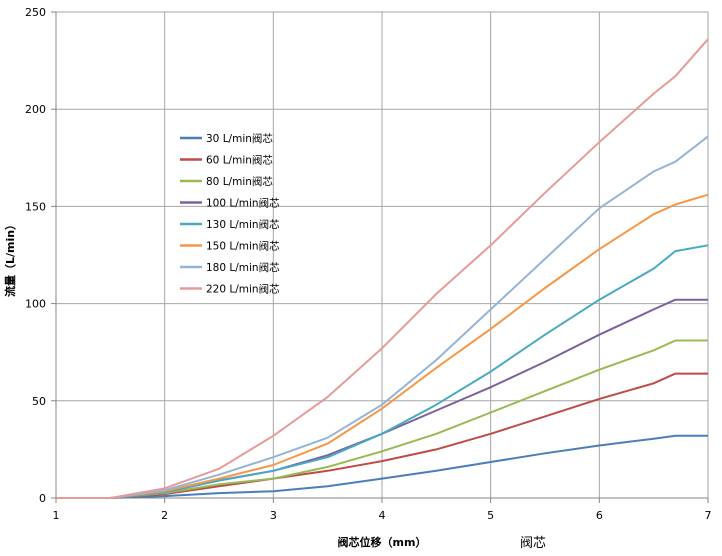 This screenshot has height=556, width=722. What do you see at coordinates (382, 542) in the screenshot?
I see `x-axis-label: 阀芯位移（mm）` at bounding box center [382, 542].